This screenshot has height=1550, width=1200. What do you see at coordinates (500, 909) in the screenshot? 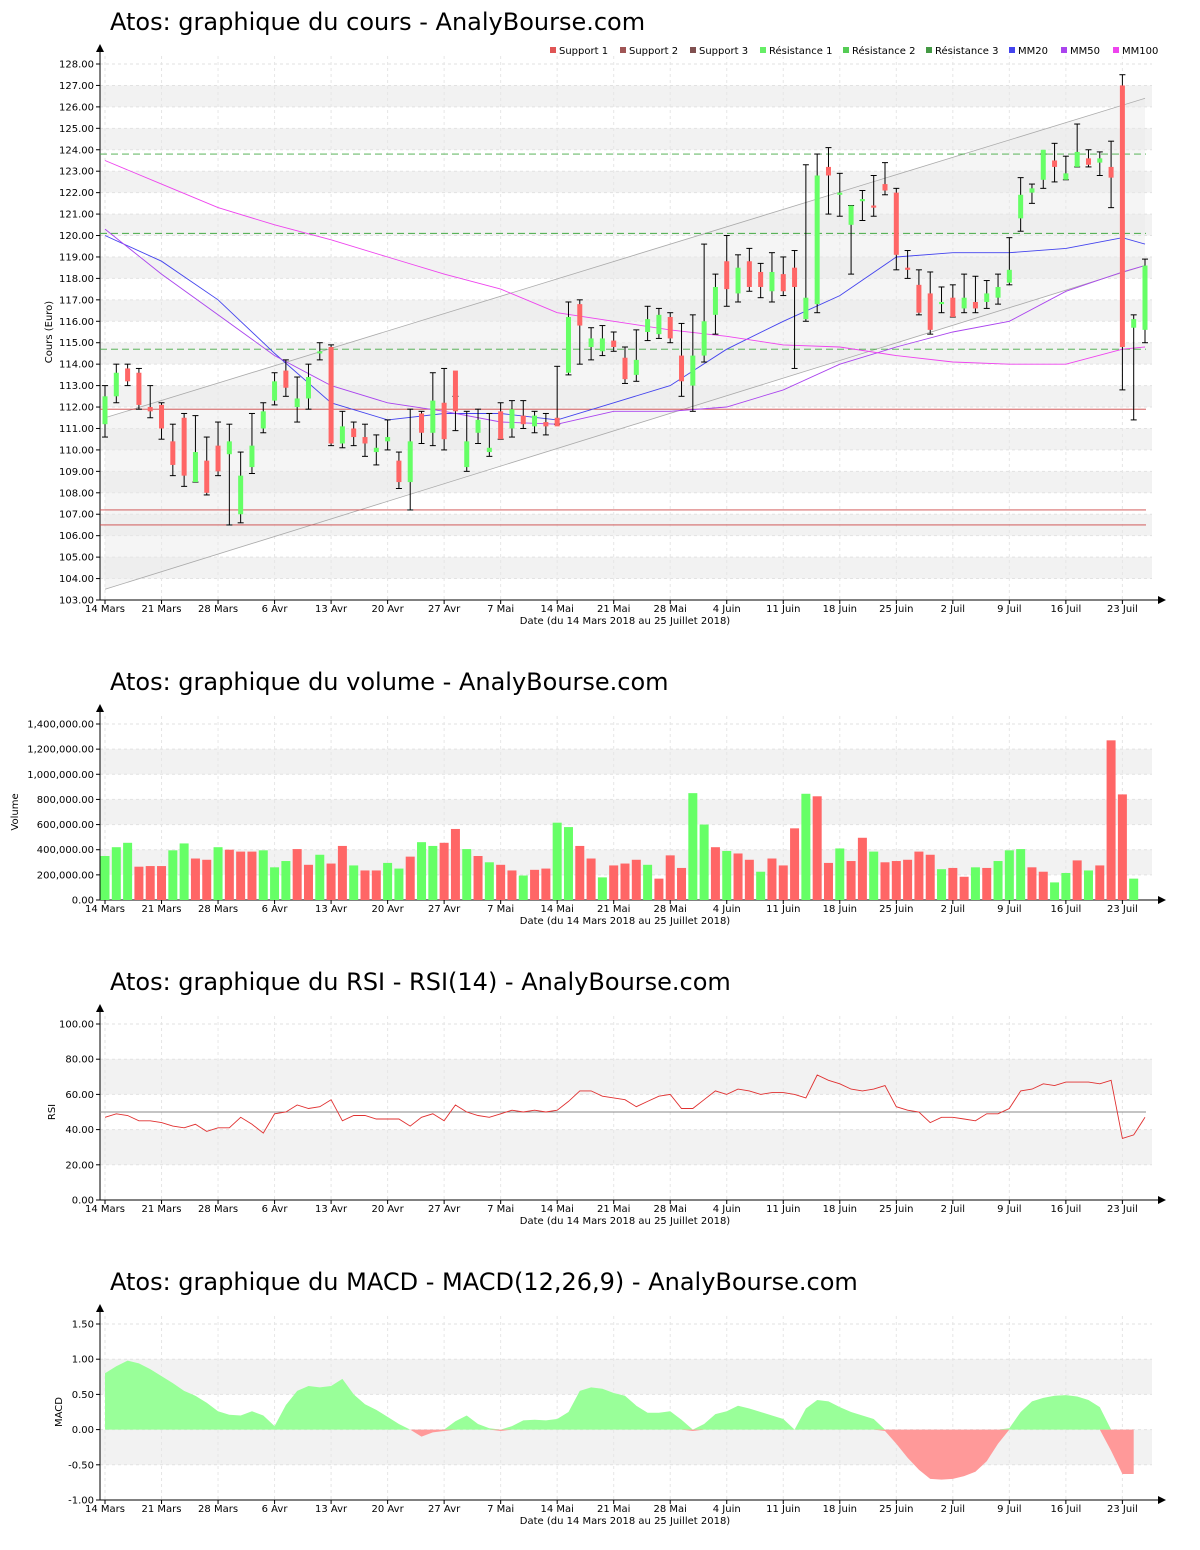
I see `x-tick-label: 7 Mai` at bounding box center [500, 909].